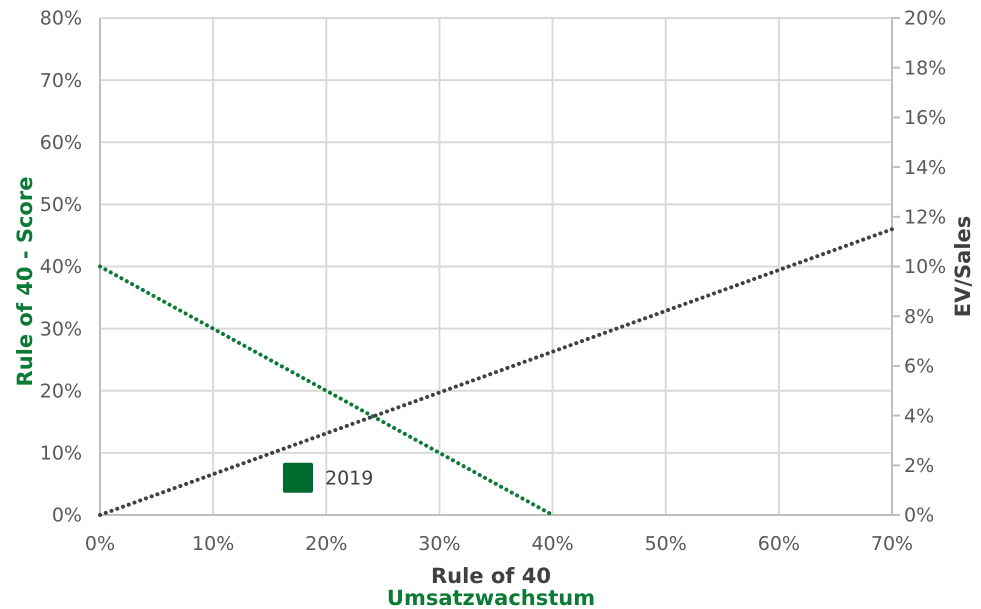  Describe the element at coordinates (892, 544) in the screenshot. I see `x-tick-label: 70%` at that location.